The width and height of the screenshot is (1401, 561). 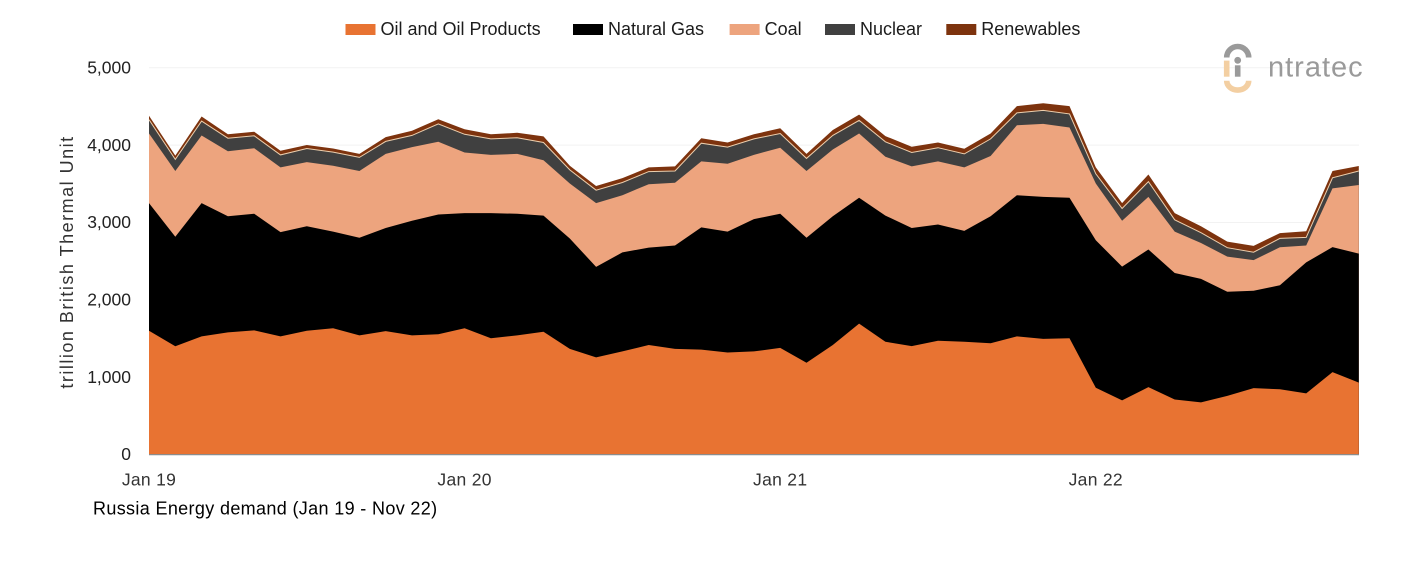 I want to click on svg-text: trillion British Thermal Unit, so click(x=67, y=261).